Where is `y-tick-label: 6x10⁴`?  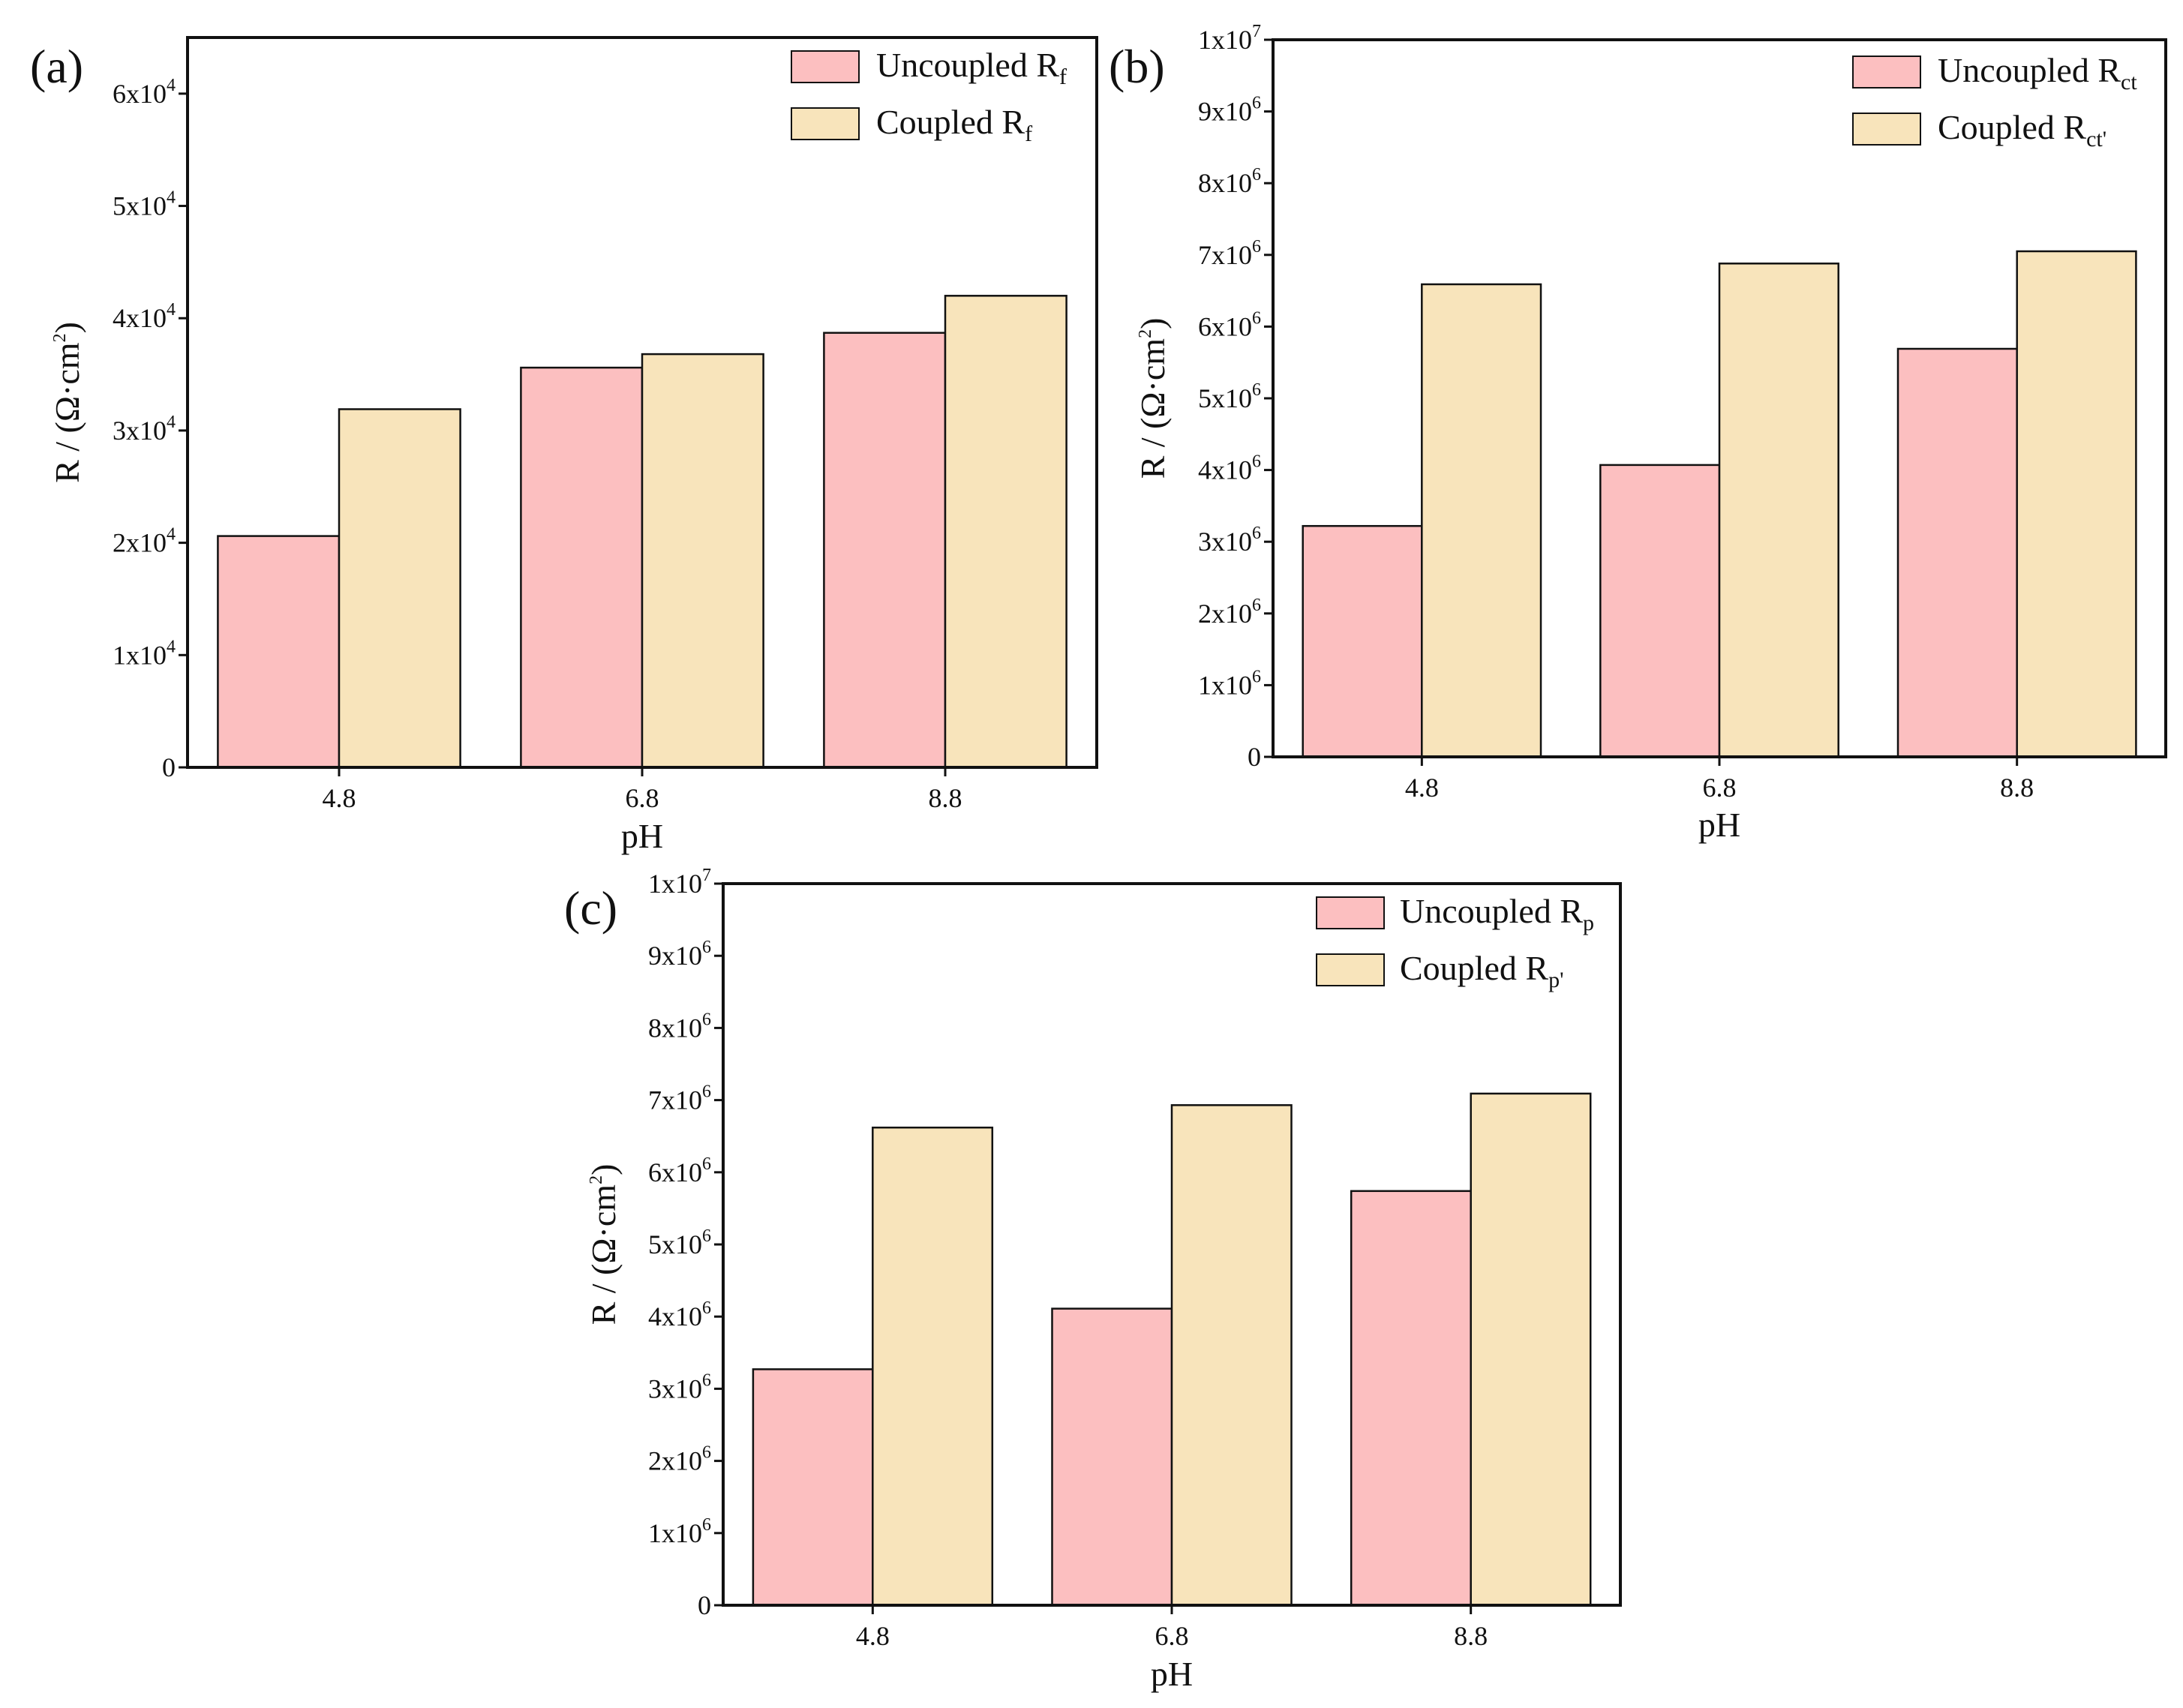
y-tick-label: 6x10⁴ is located at coordinates (144, 92).